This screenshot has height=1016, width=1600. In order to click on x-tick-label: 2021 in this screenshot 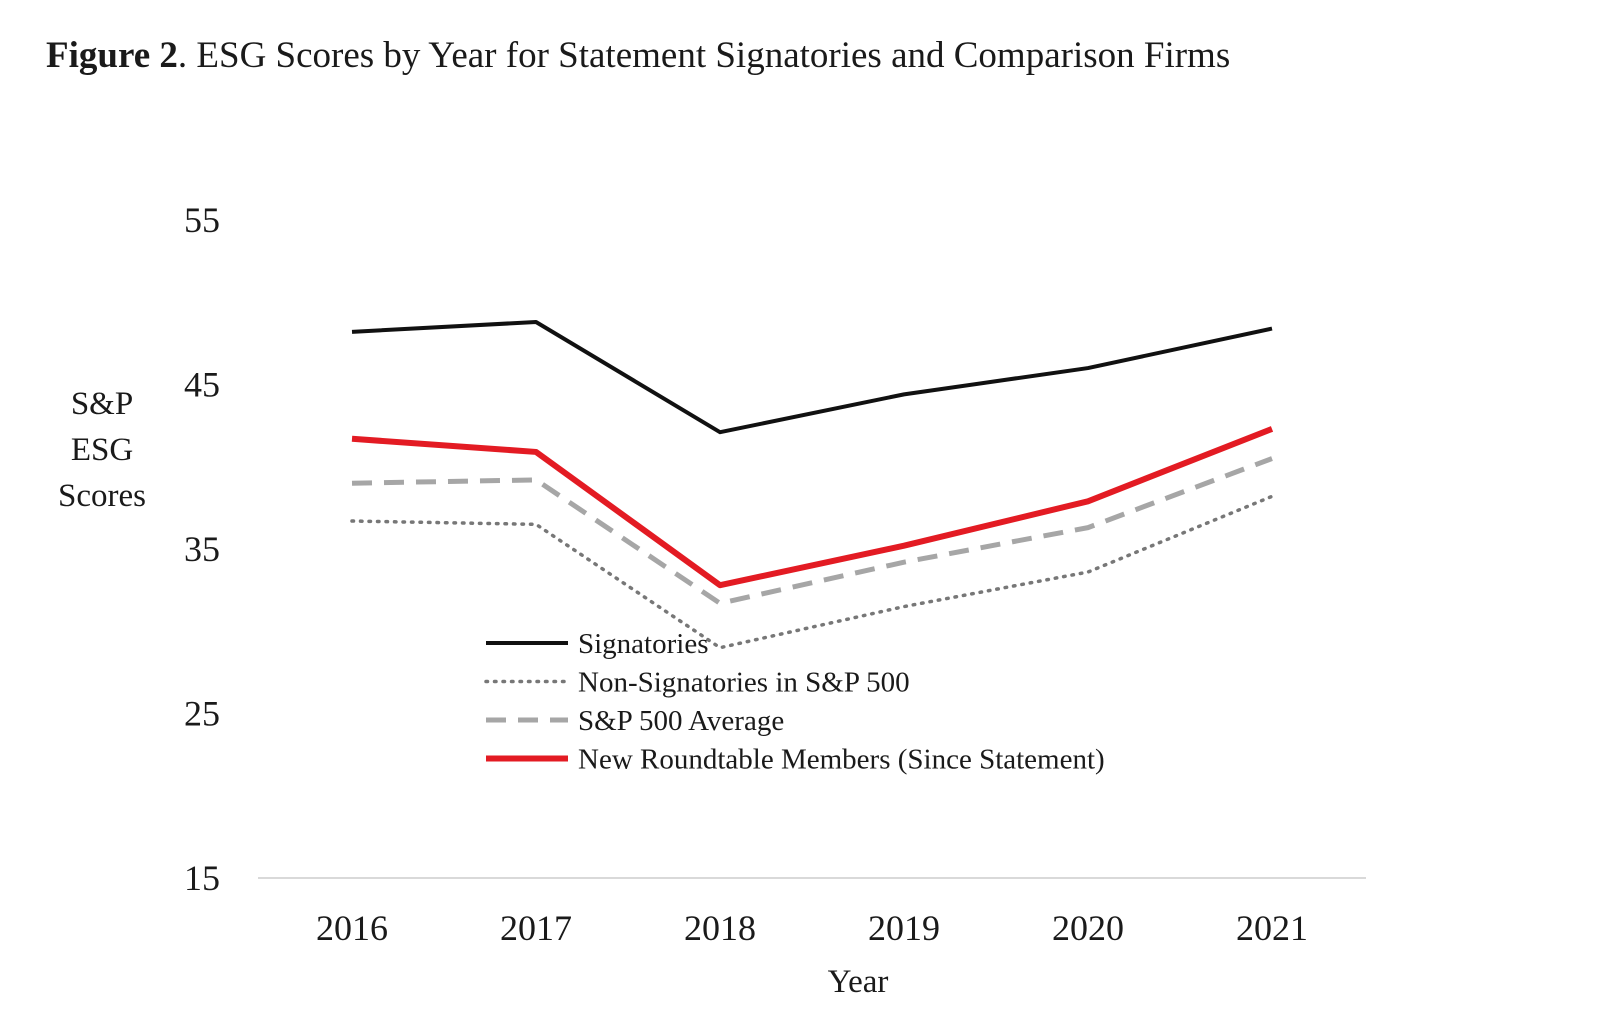, I will do `click(1272, 928)`.